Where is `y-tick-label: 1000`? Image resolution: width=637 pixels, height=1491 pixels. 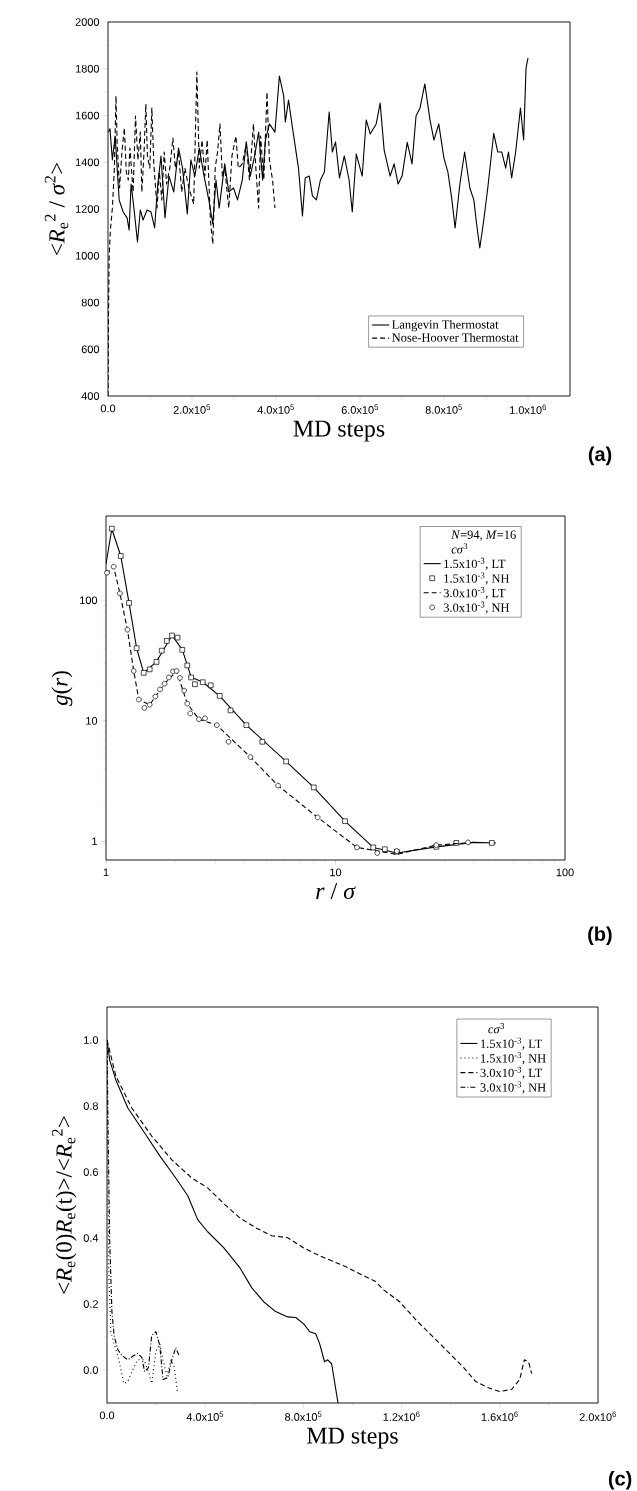 y-tick-label: 1000 is located at coordinates (87, 255).